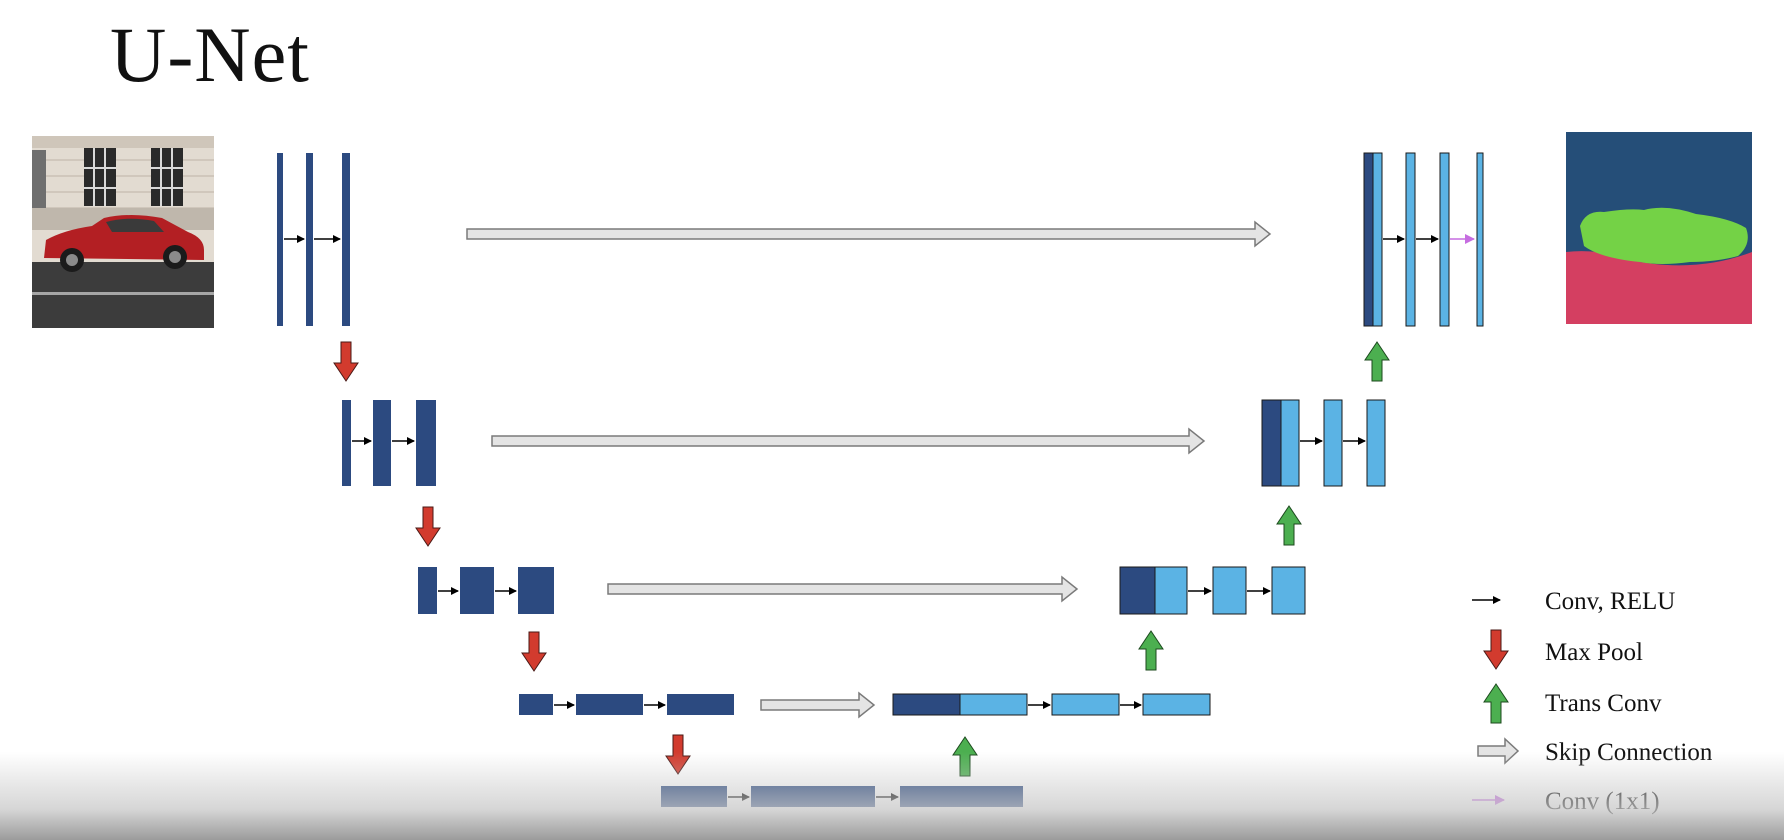 The height and width of the screenshot is (840, 1784). I want to click on legend-label: Trans Conv, so click(1603, 703).